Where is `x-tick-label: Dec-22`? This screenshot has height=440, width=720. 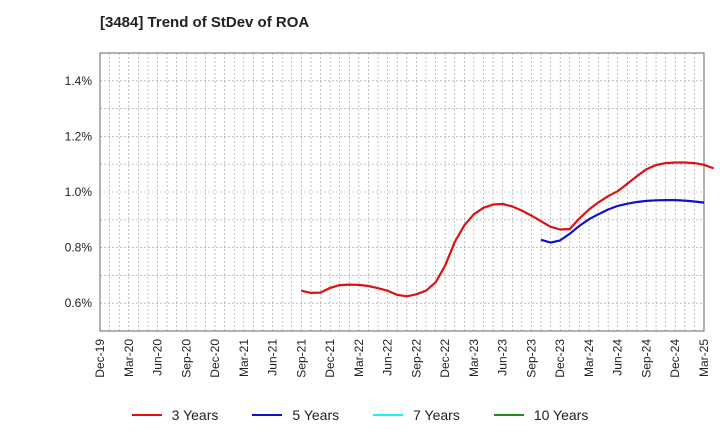 x-tick-label: Dec-22 is located at coordinates (445, 358).